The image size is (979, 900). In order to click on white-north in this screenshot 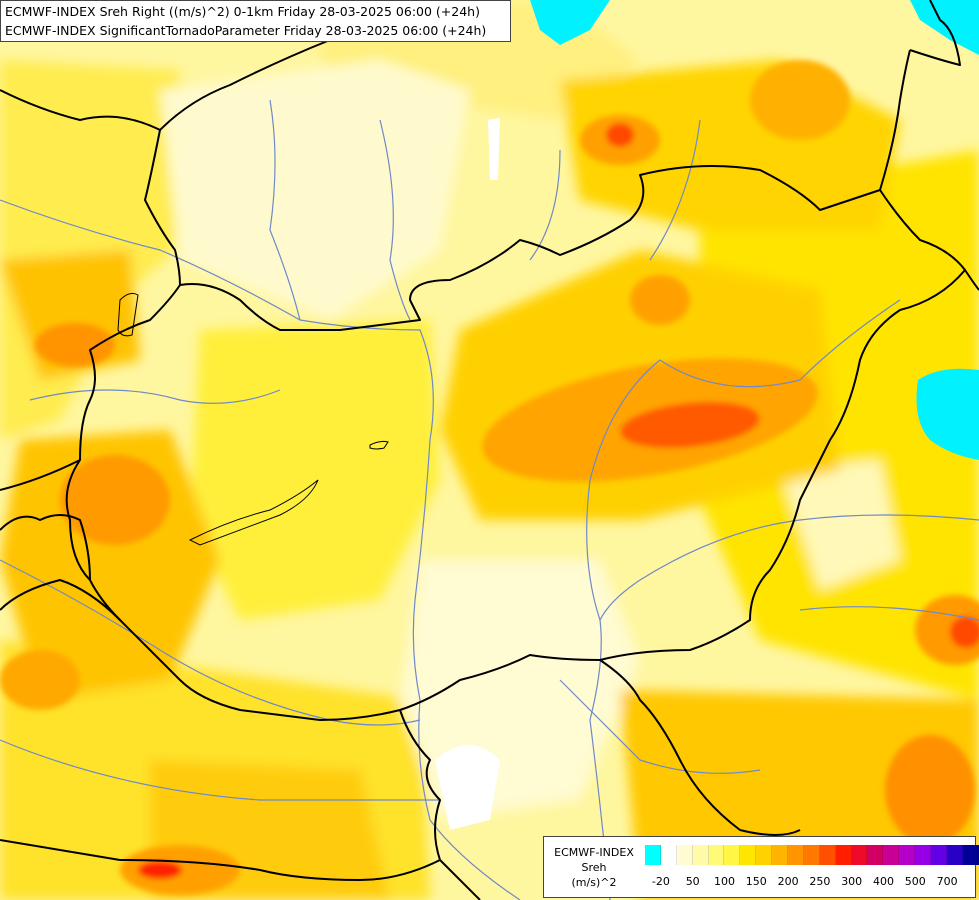, I will do `click(494, 149)`.